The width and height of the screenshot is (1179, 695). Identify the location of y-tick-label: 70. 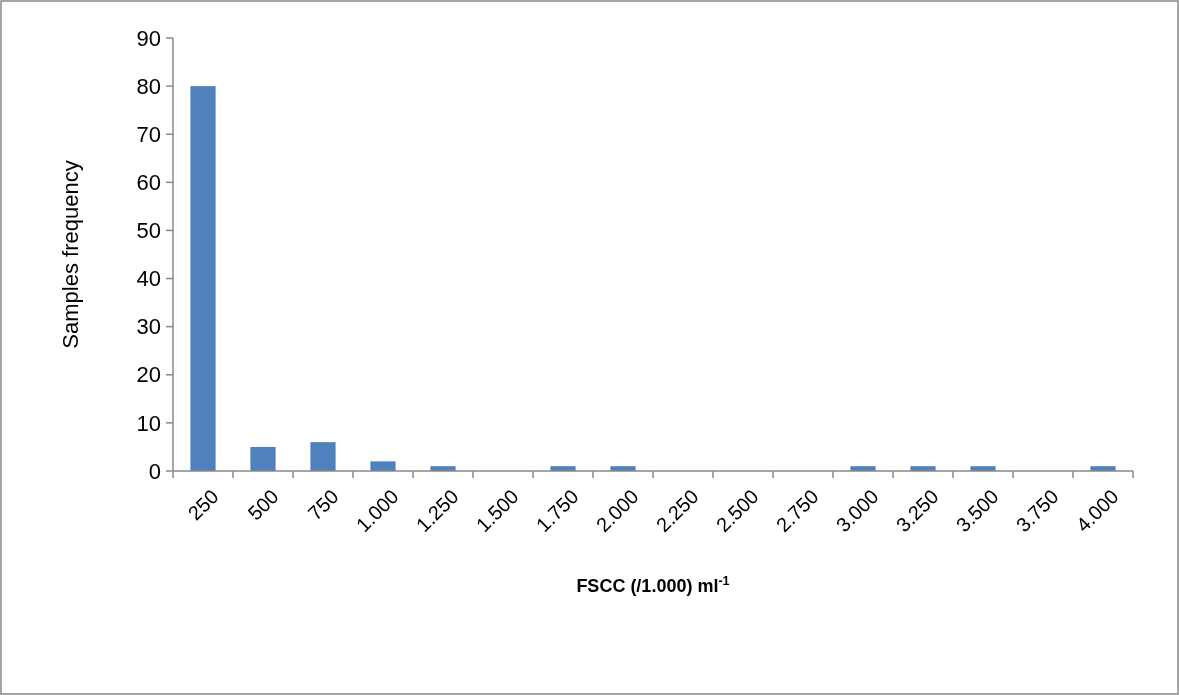
(148, 134).